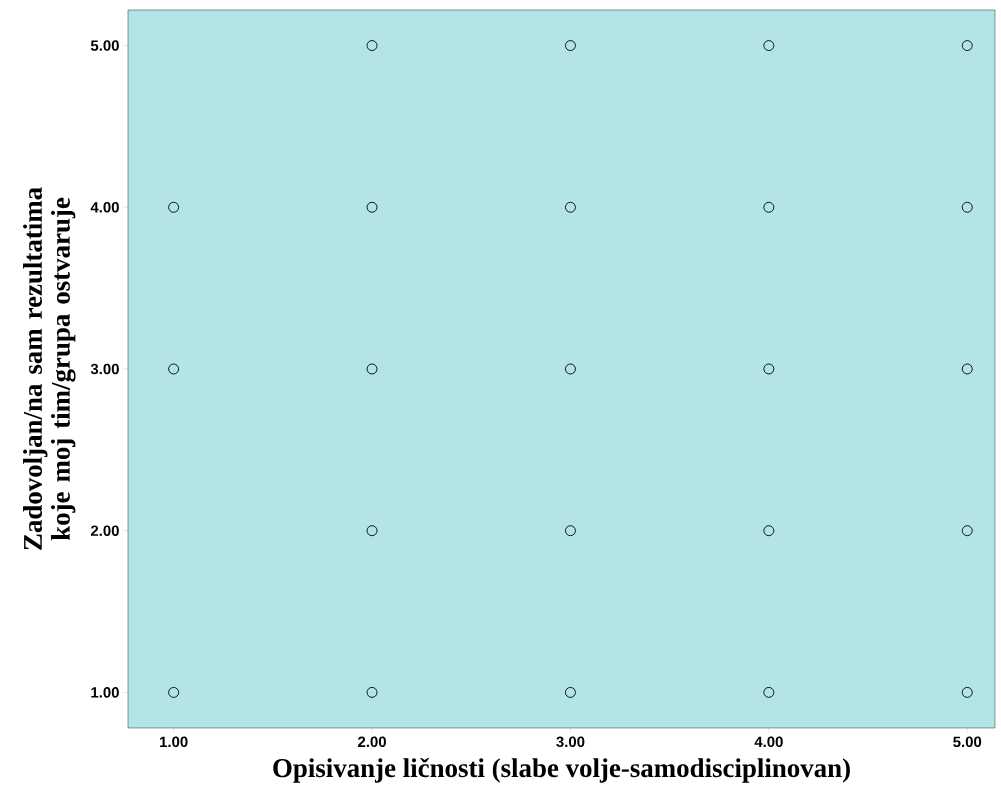 This screenshot has height=810, width=1001. What do you see at coordinates (967, 742) in the screenshot?
I see `x-tick-label: 5.00` at bounding box center [967, 742].